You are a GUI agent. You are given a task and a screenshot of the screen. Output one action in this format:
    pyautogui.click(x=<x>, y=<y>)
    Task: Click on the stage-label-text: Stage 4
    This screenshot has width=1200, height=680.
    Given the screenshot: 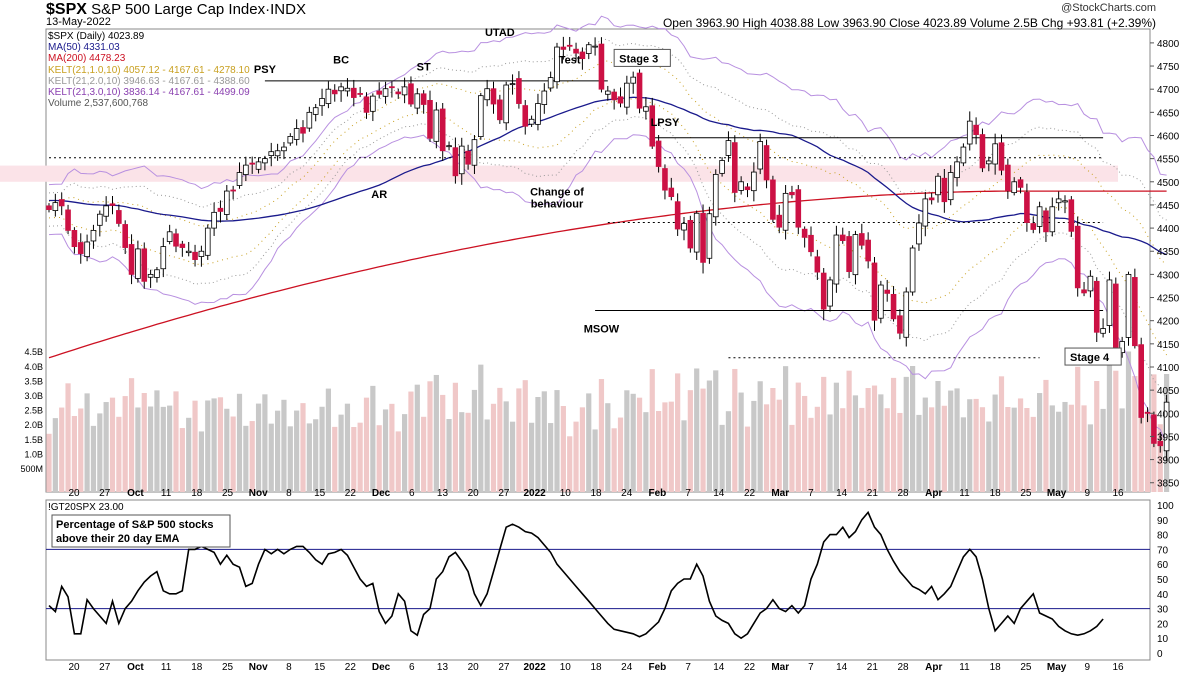 What is the action you would take?
    pyautogui.click(x=1090, y=358)
    